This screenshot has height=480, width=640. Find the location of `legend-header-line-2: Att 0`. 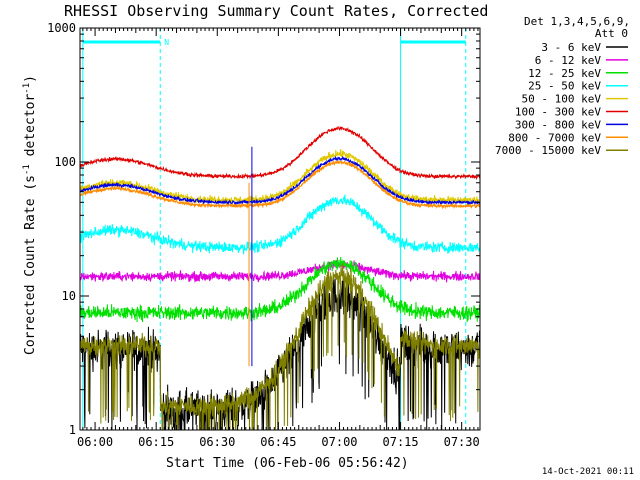

legend-header-line-2: Att 0 is located at coordinates (611, 33).